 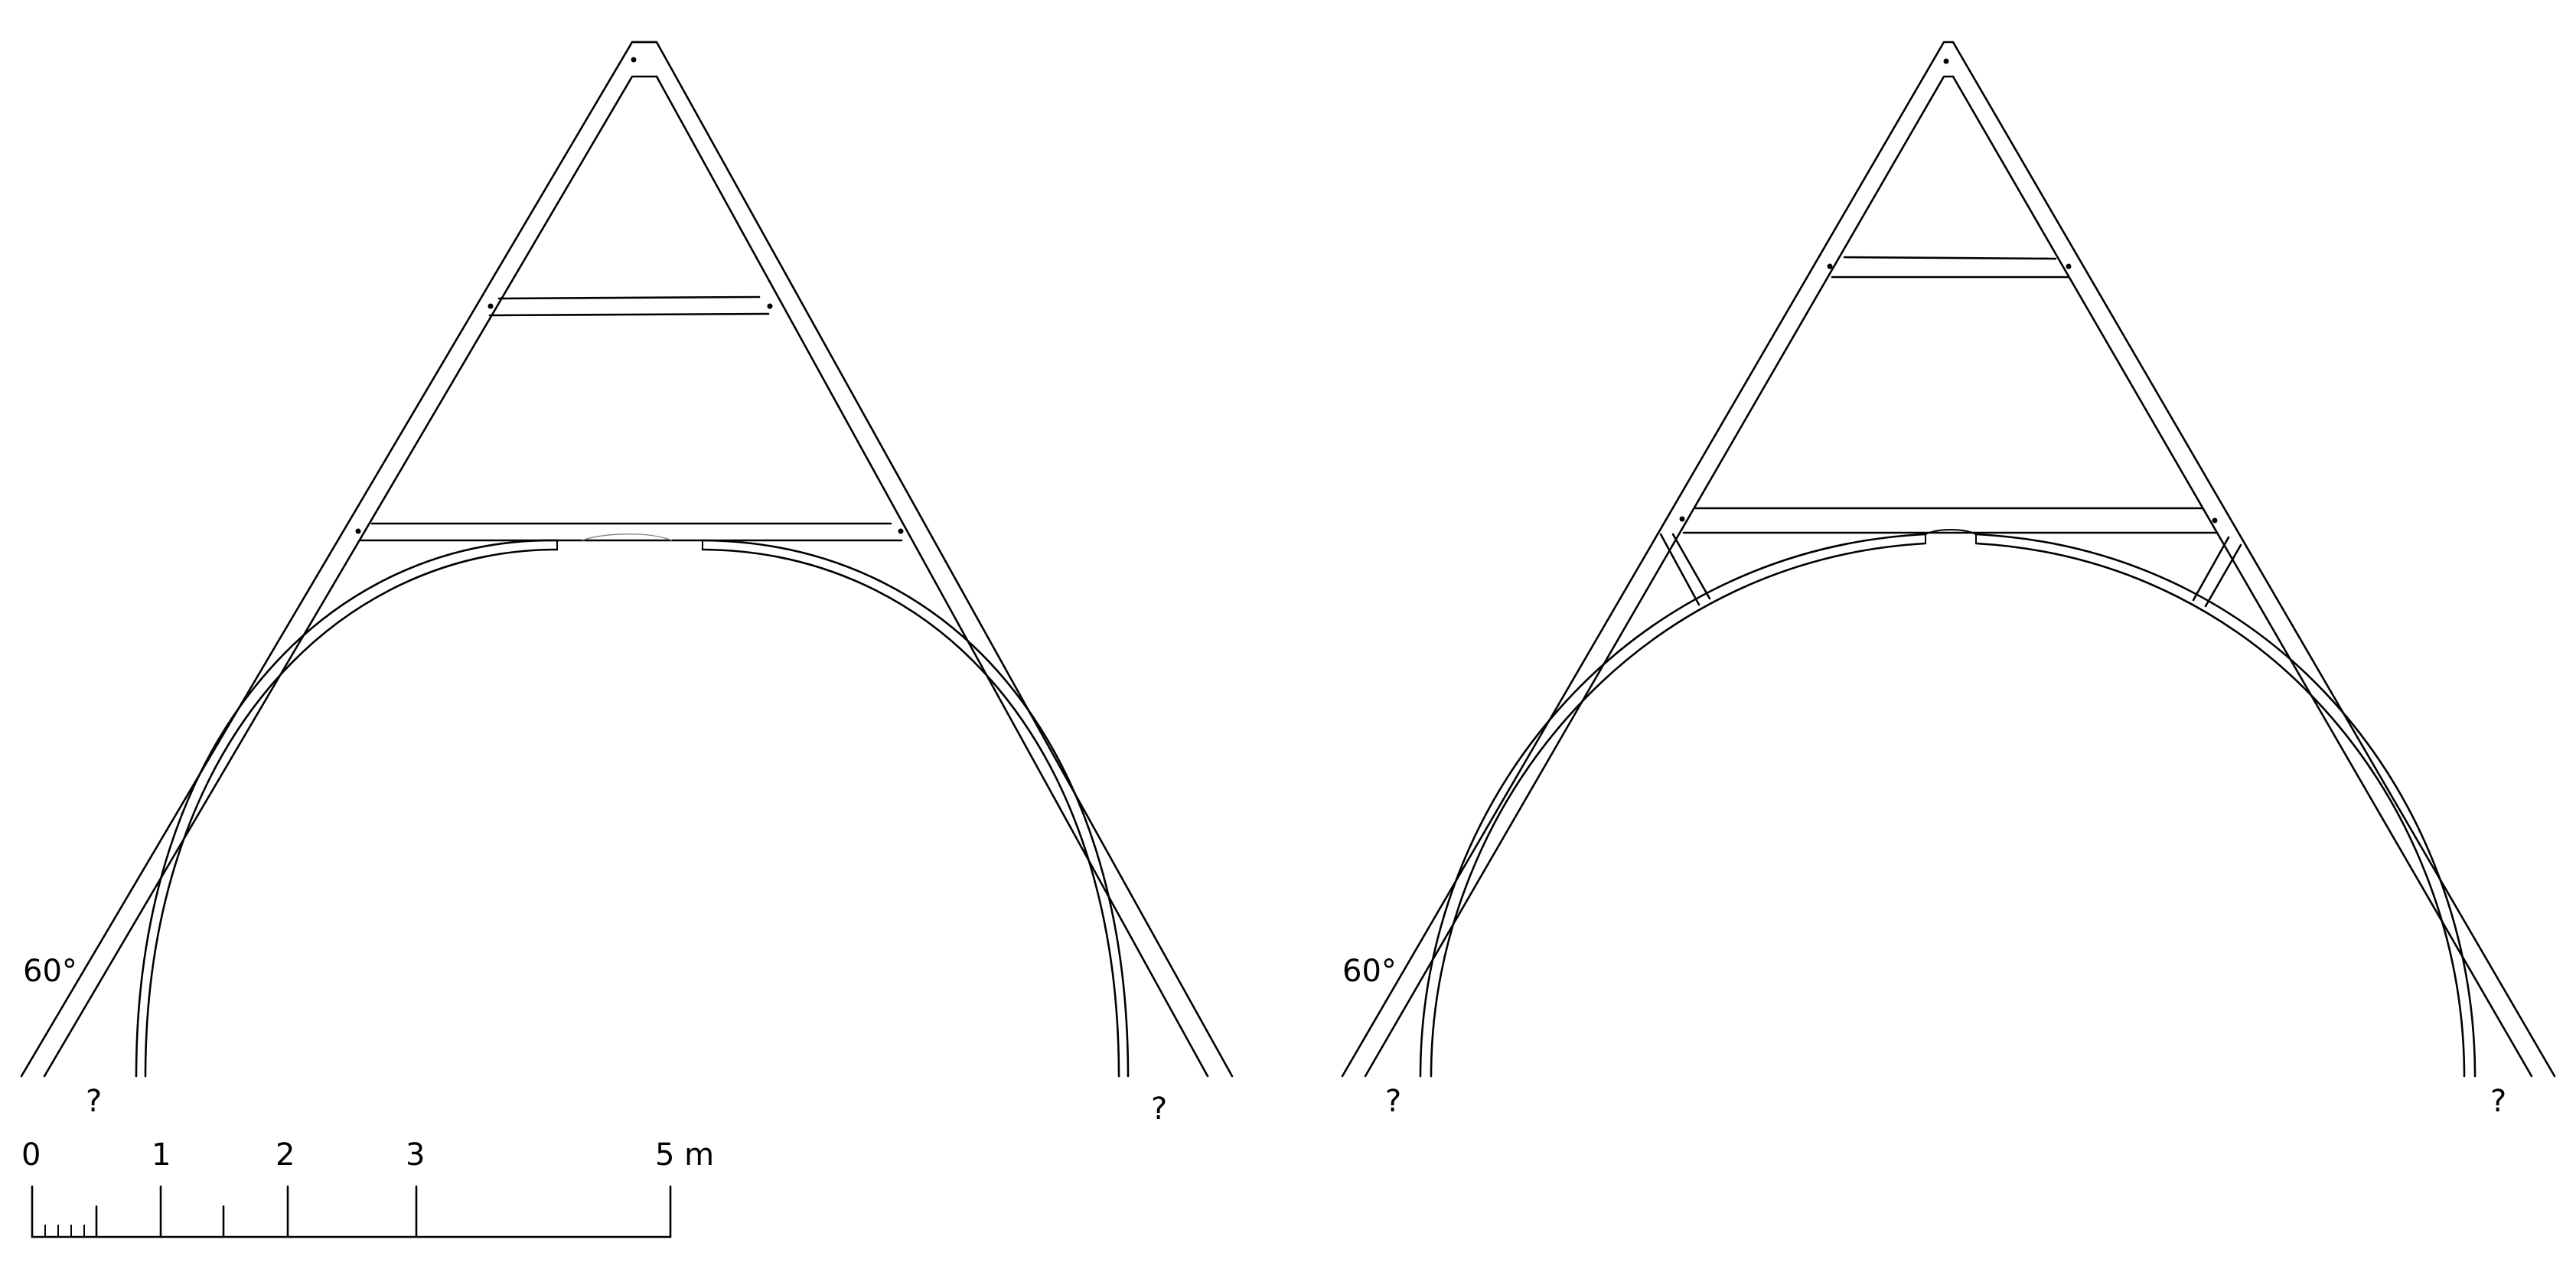 What do you see at coordinates (64, 1231) in the screenshot?
I see `scale-bar-minor-ticks` at bounding box center [64, 1231].